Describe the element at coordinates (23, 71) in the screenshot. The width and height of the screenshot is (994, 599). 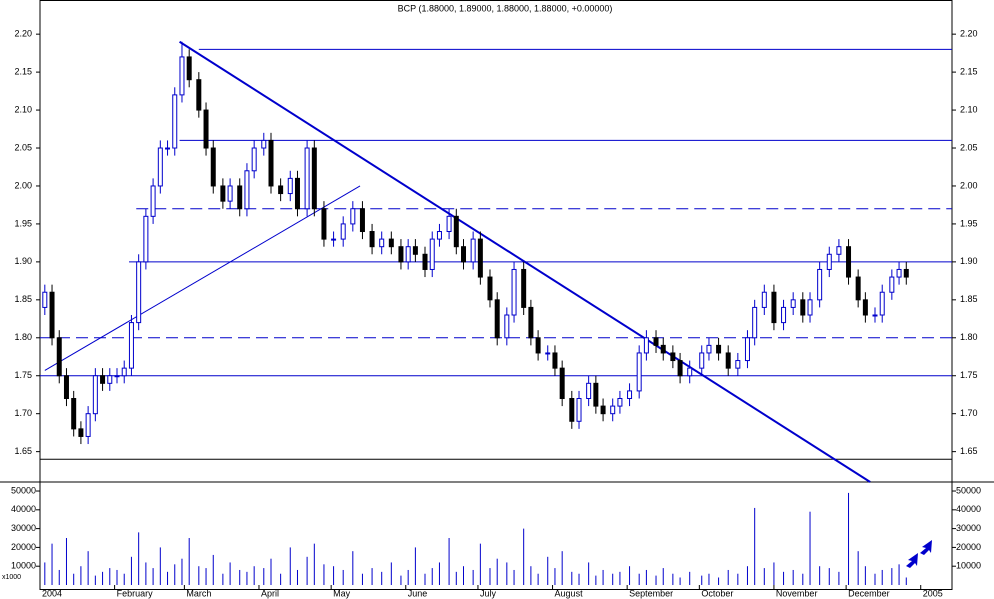
I see `y-tick-label: 2.15` at that location.